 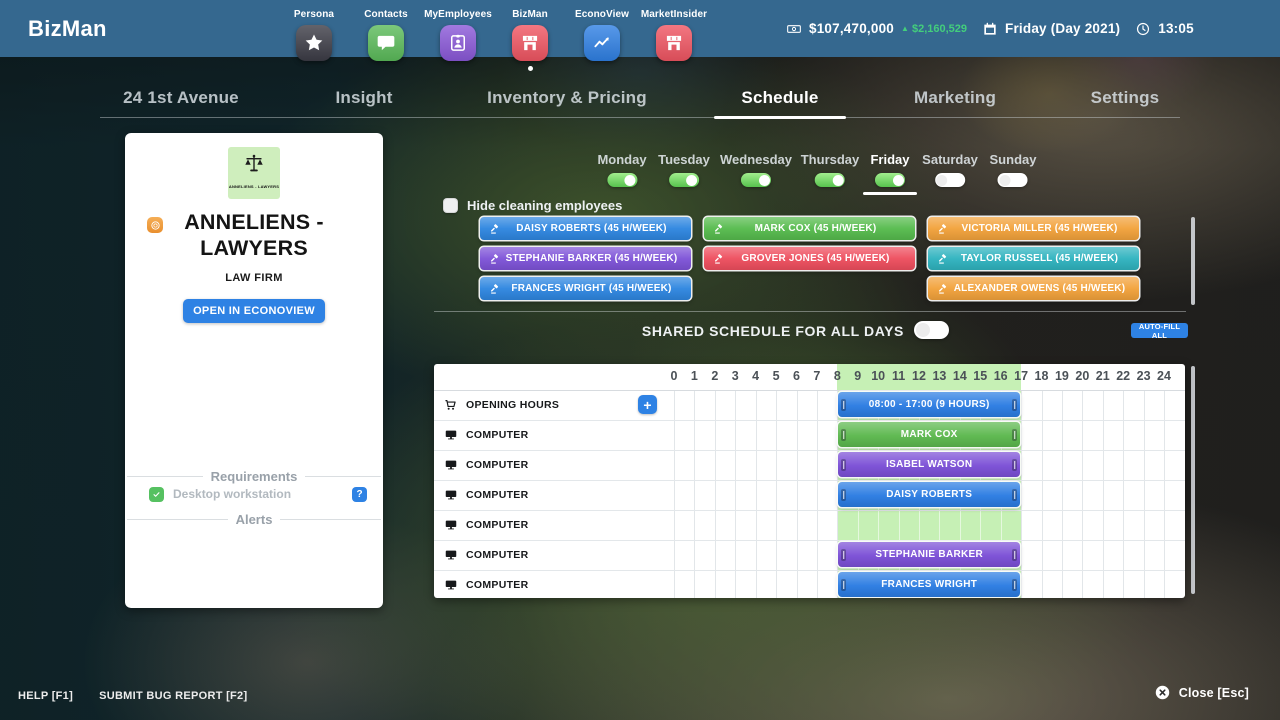 What do you see at coordinates (1102, 376) in the screenshot?
I see `hour-label: 21` at bounding box center [1102, 376].